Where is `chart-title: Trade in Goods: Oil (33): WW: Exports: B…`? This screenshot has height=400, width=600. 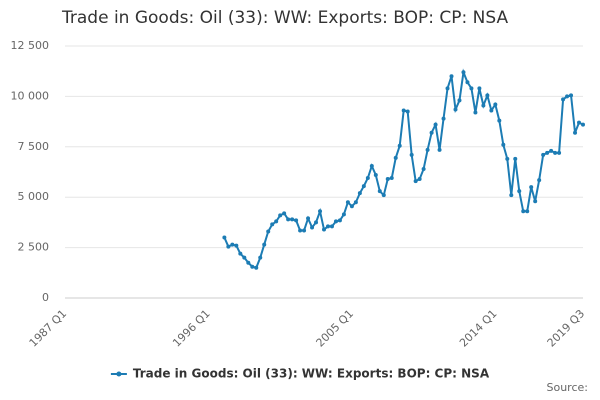 chart-title: Trade in Goods: Oil (33): WW: Exports: B… is located at coordinates (284, 18).